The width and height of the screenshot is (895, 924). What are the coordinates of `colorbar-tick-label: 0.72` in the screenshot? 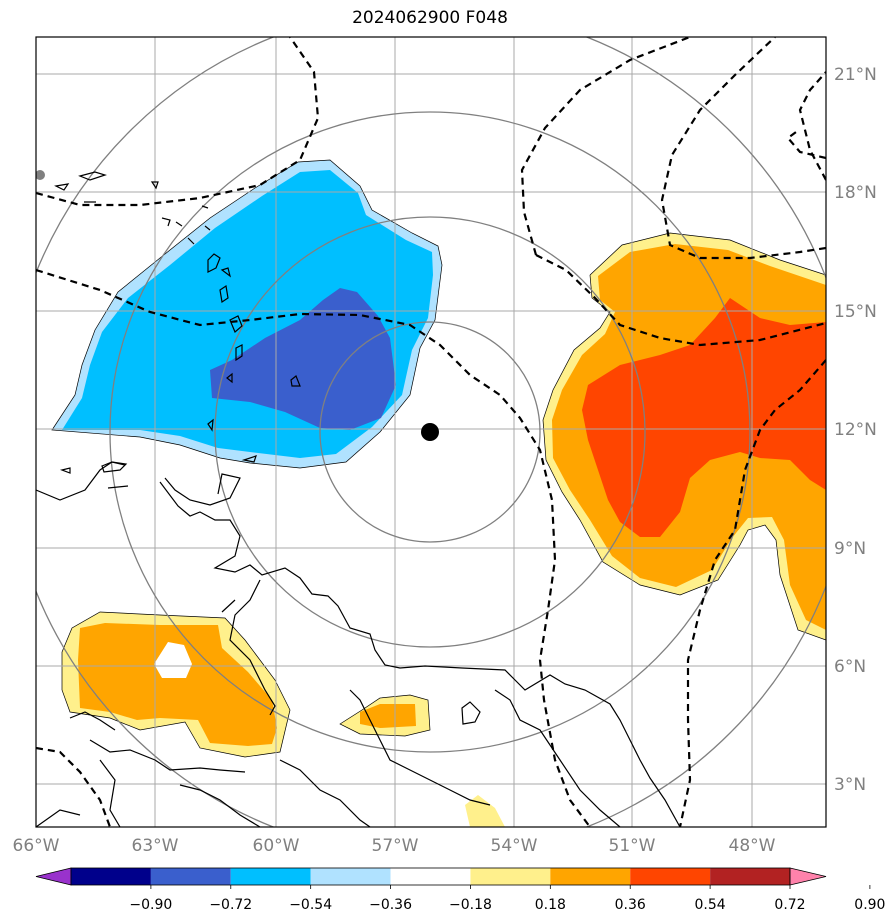 It's located at (789, 905).